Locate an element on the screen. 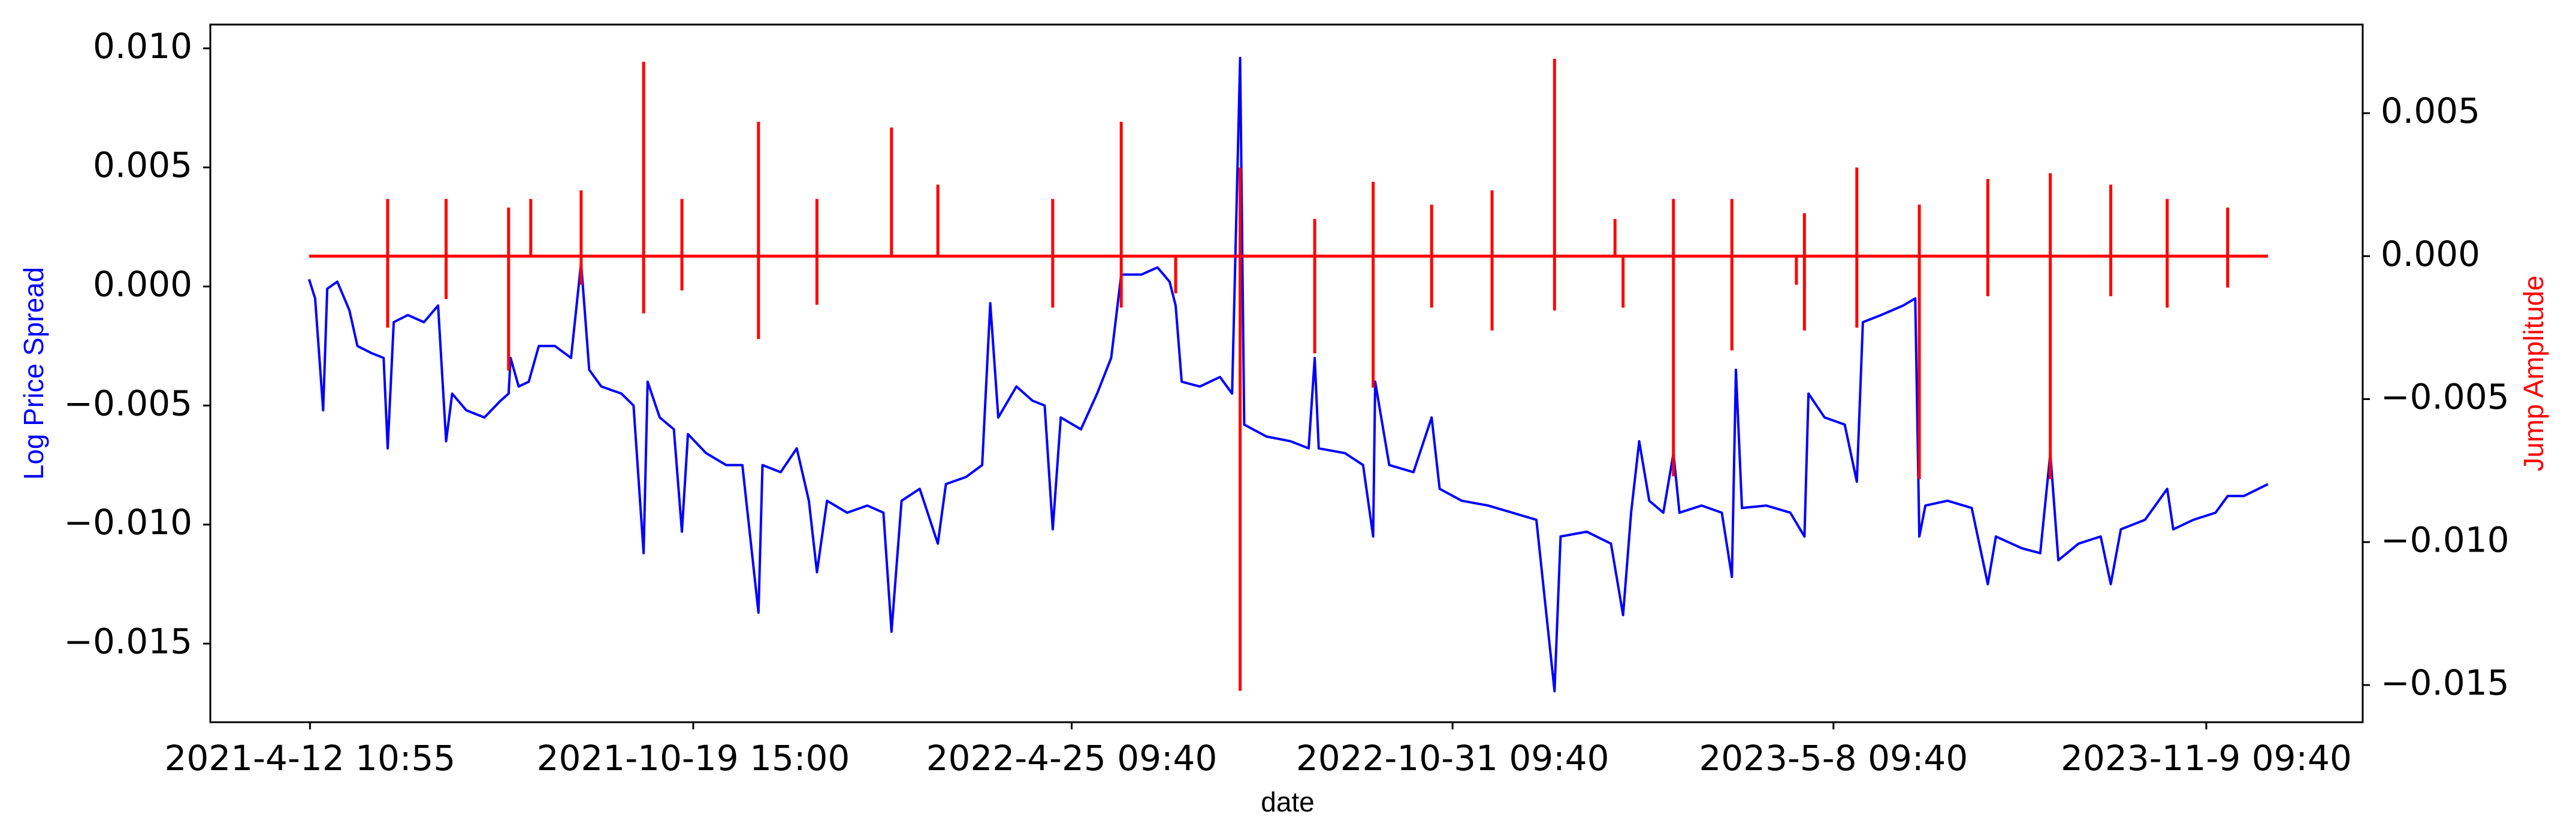 This screenshot has width=2576, height=833. x-tick-label: 2021-4-12 10:55 is located at coordinates (310, 758).